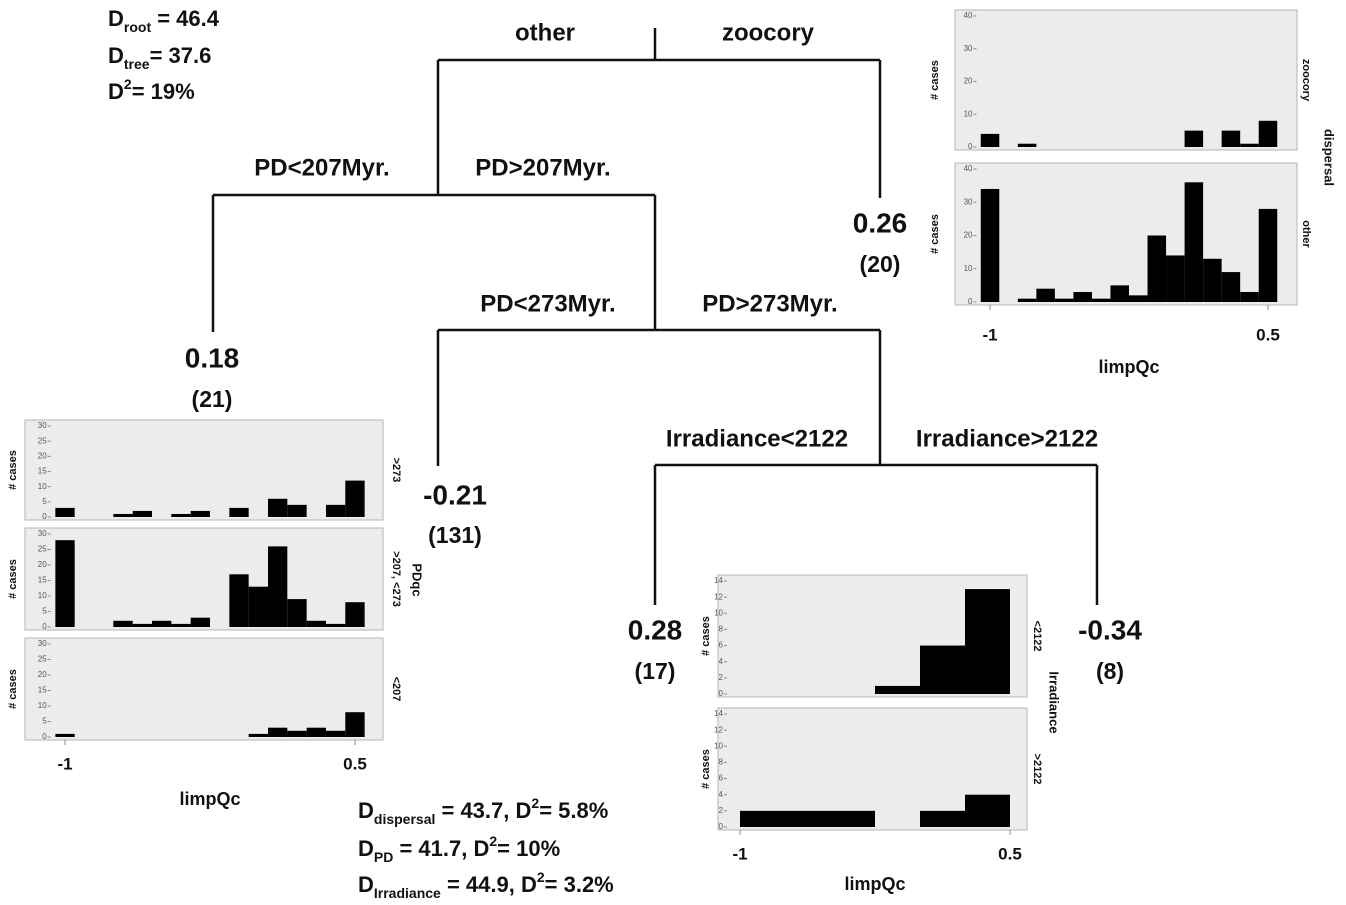  Describe the element at coordinates (968, 168) in the screenshot. I see `y-tick-label: 40` at that location.